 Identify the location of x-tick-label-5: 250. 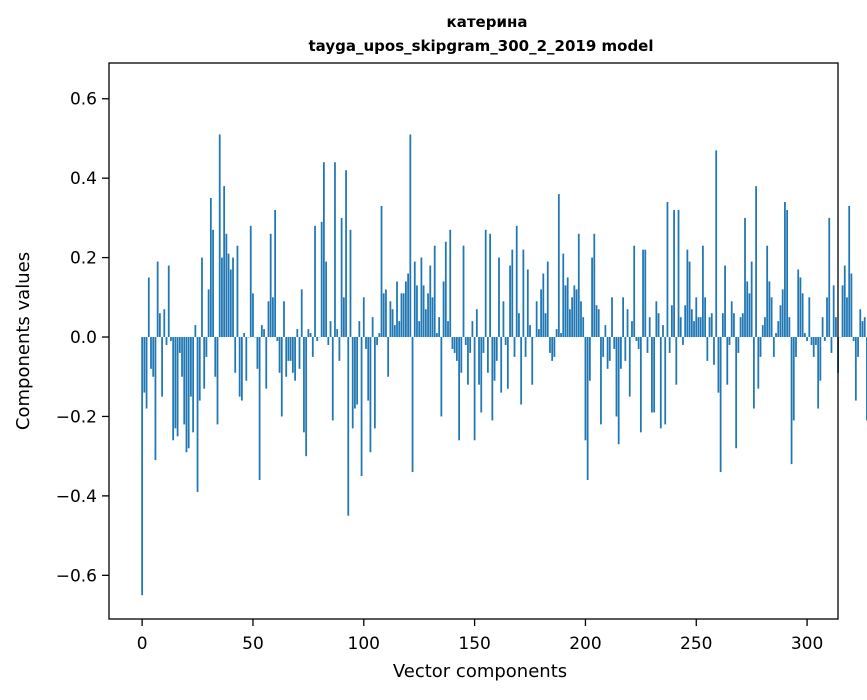
(696, 644).